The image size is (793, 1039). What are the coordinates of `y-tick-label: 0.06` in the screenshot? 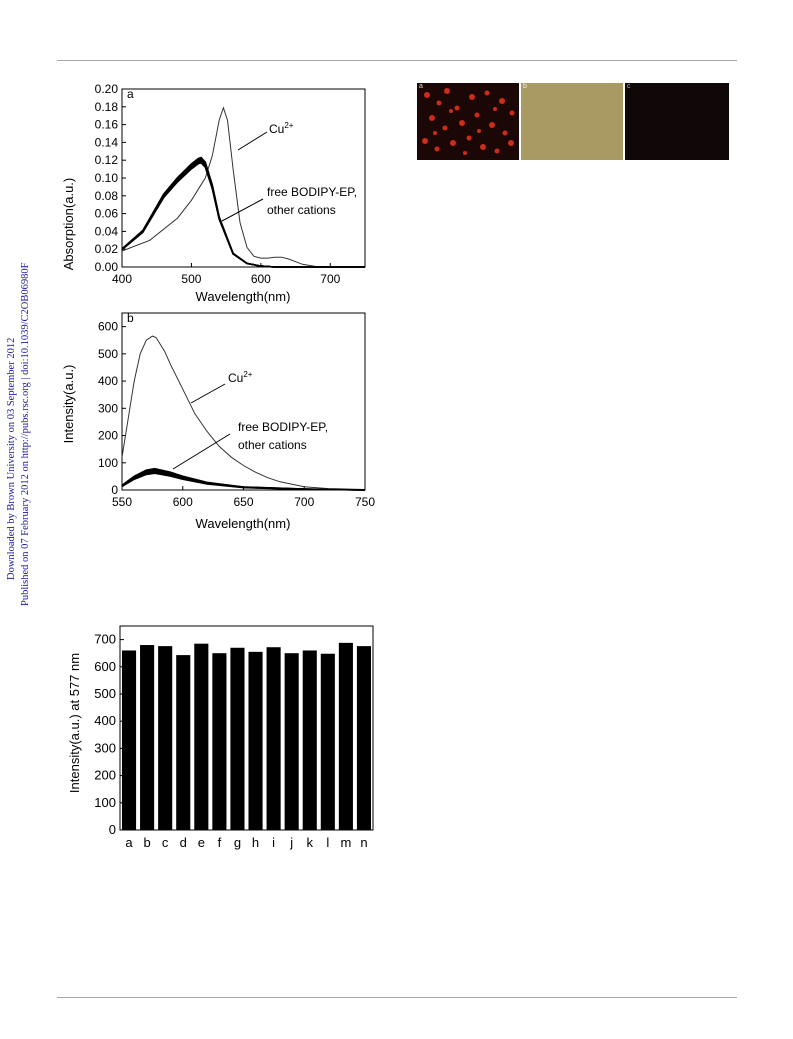 It's located at (107, 214).